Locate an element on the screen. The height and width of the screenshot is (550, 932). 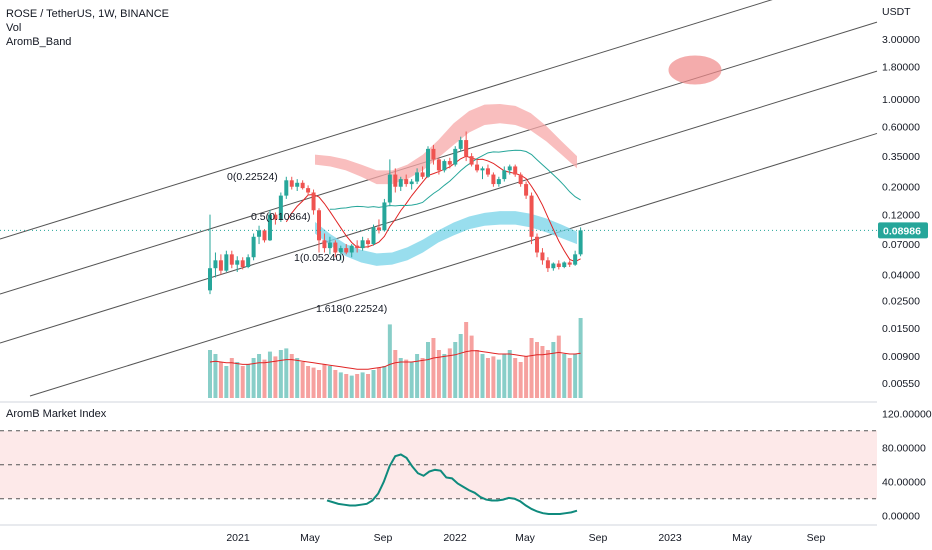
sub-panel-title: AromB Market Index is located at coordinates (56, 414).